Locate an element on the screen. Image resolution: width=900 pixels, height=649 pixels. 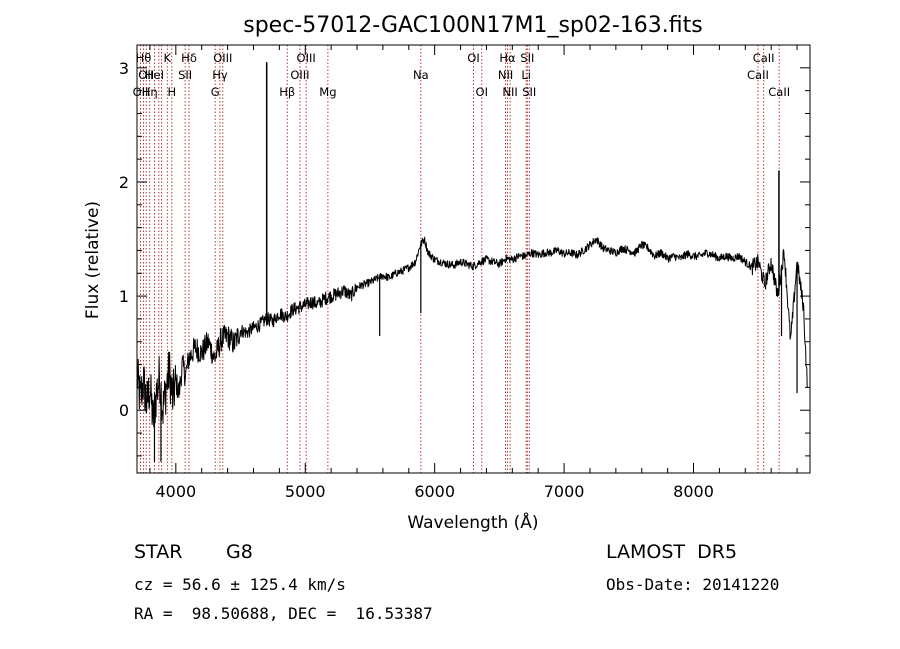
x-axis-label: Wavelength (Å) is located at coordinates (472, 522).